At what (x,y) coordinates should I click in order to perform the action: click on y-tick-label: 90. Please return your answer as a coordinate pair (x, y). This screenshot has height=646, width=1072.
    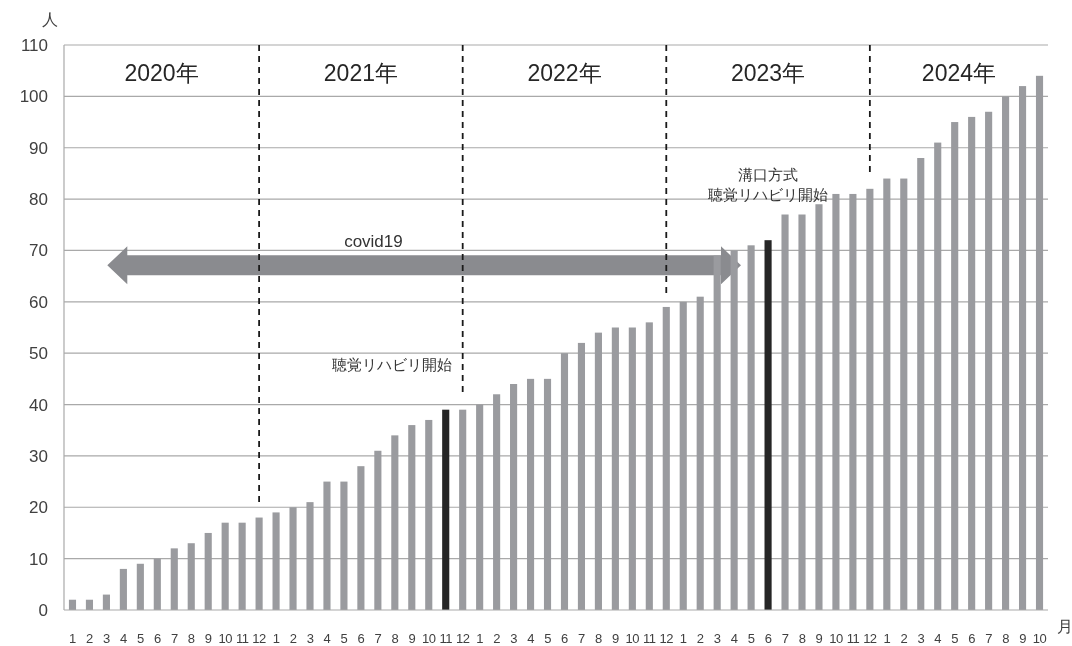
    Looking at the image, I should click on (38, 148).